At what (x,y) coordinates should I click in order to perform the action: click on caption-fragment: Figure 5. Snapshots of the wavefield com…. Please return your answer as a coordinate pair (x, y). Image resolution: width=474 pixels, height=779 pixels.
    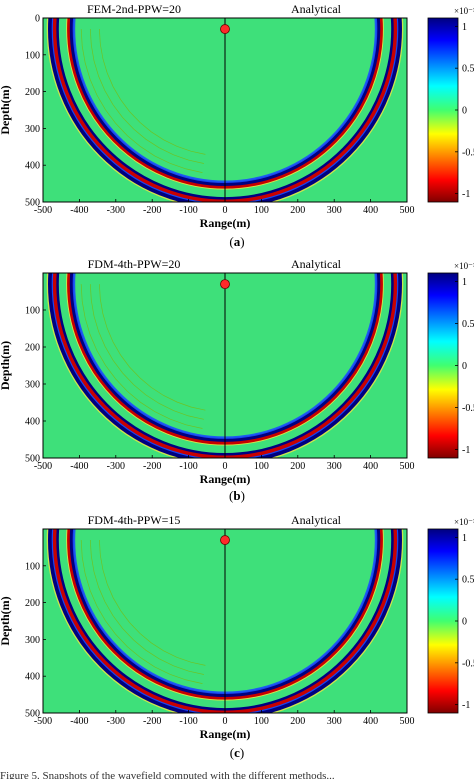
    Looking at the image, I should click on (167, 774).